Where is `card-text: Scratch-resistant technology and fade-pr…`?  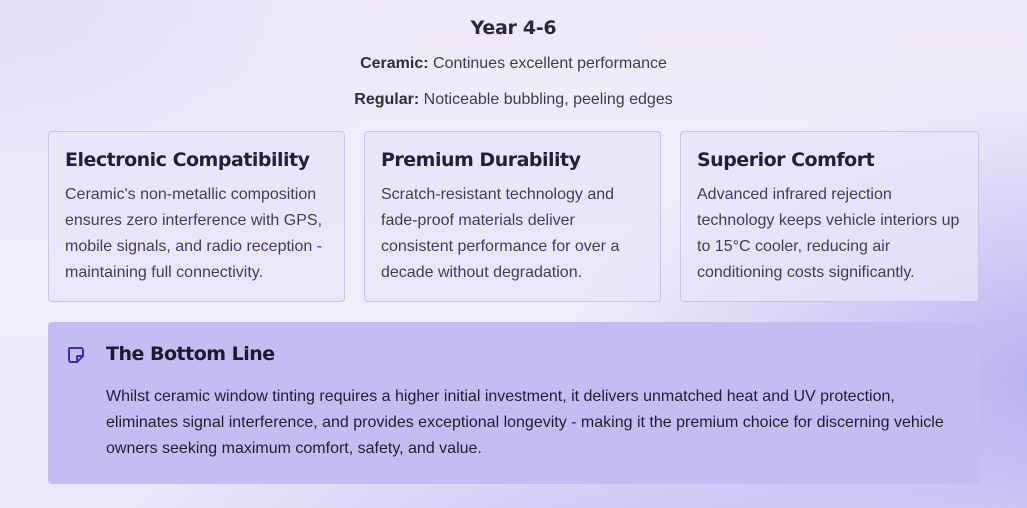
card-text: Scratch-resistant technology and fade-pr… is located at coordinates (500, 233).